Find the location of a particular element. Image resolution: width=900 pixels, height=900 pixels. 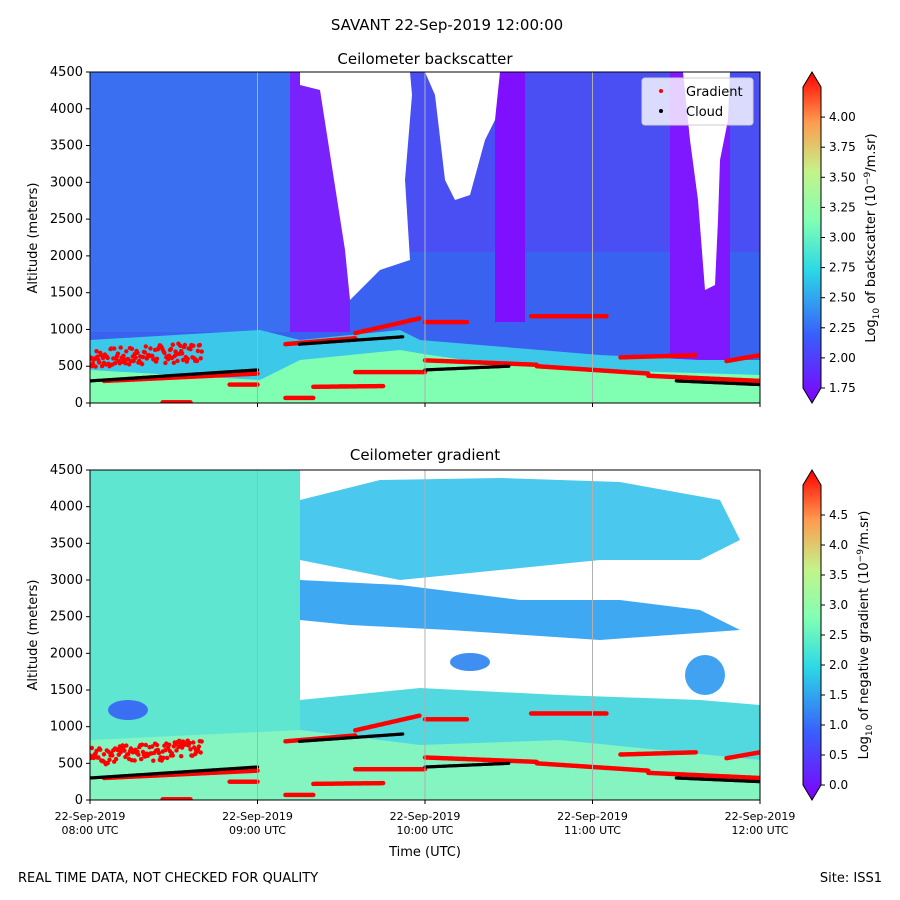

y-tick-label: 0 is located at coordinates (79, 403).